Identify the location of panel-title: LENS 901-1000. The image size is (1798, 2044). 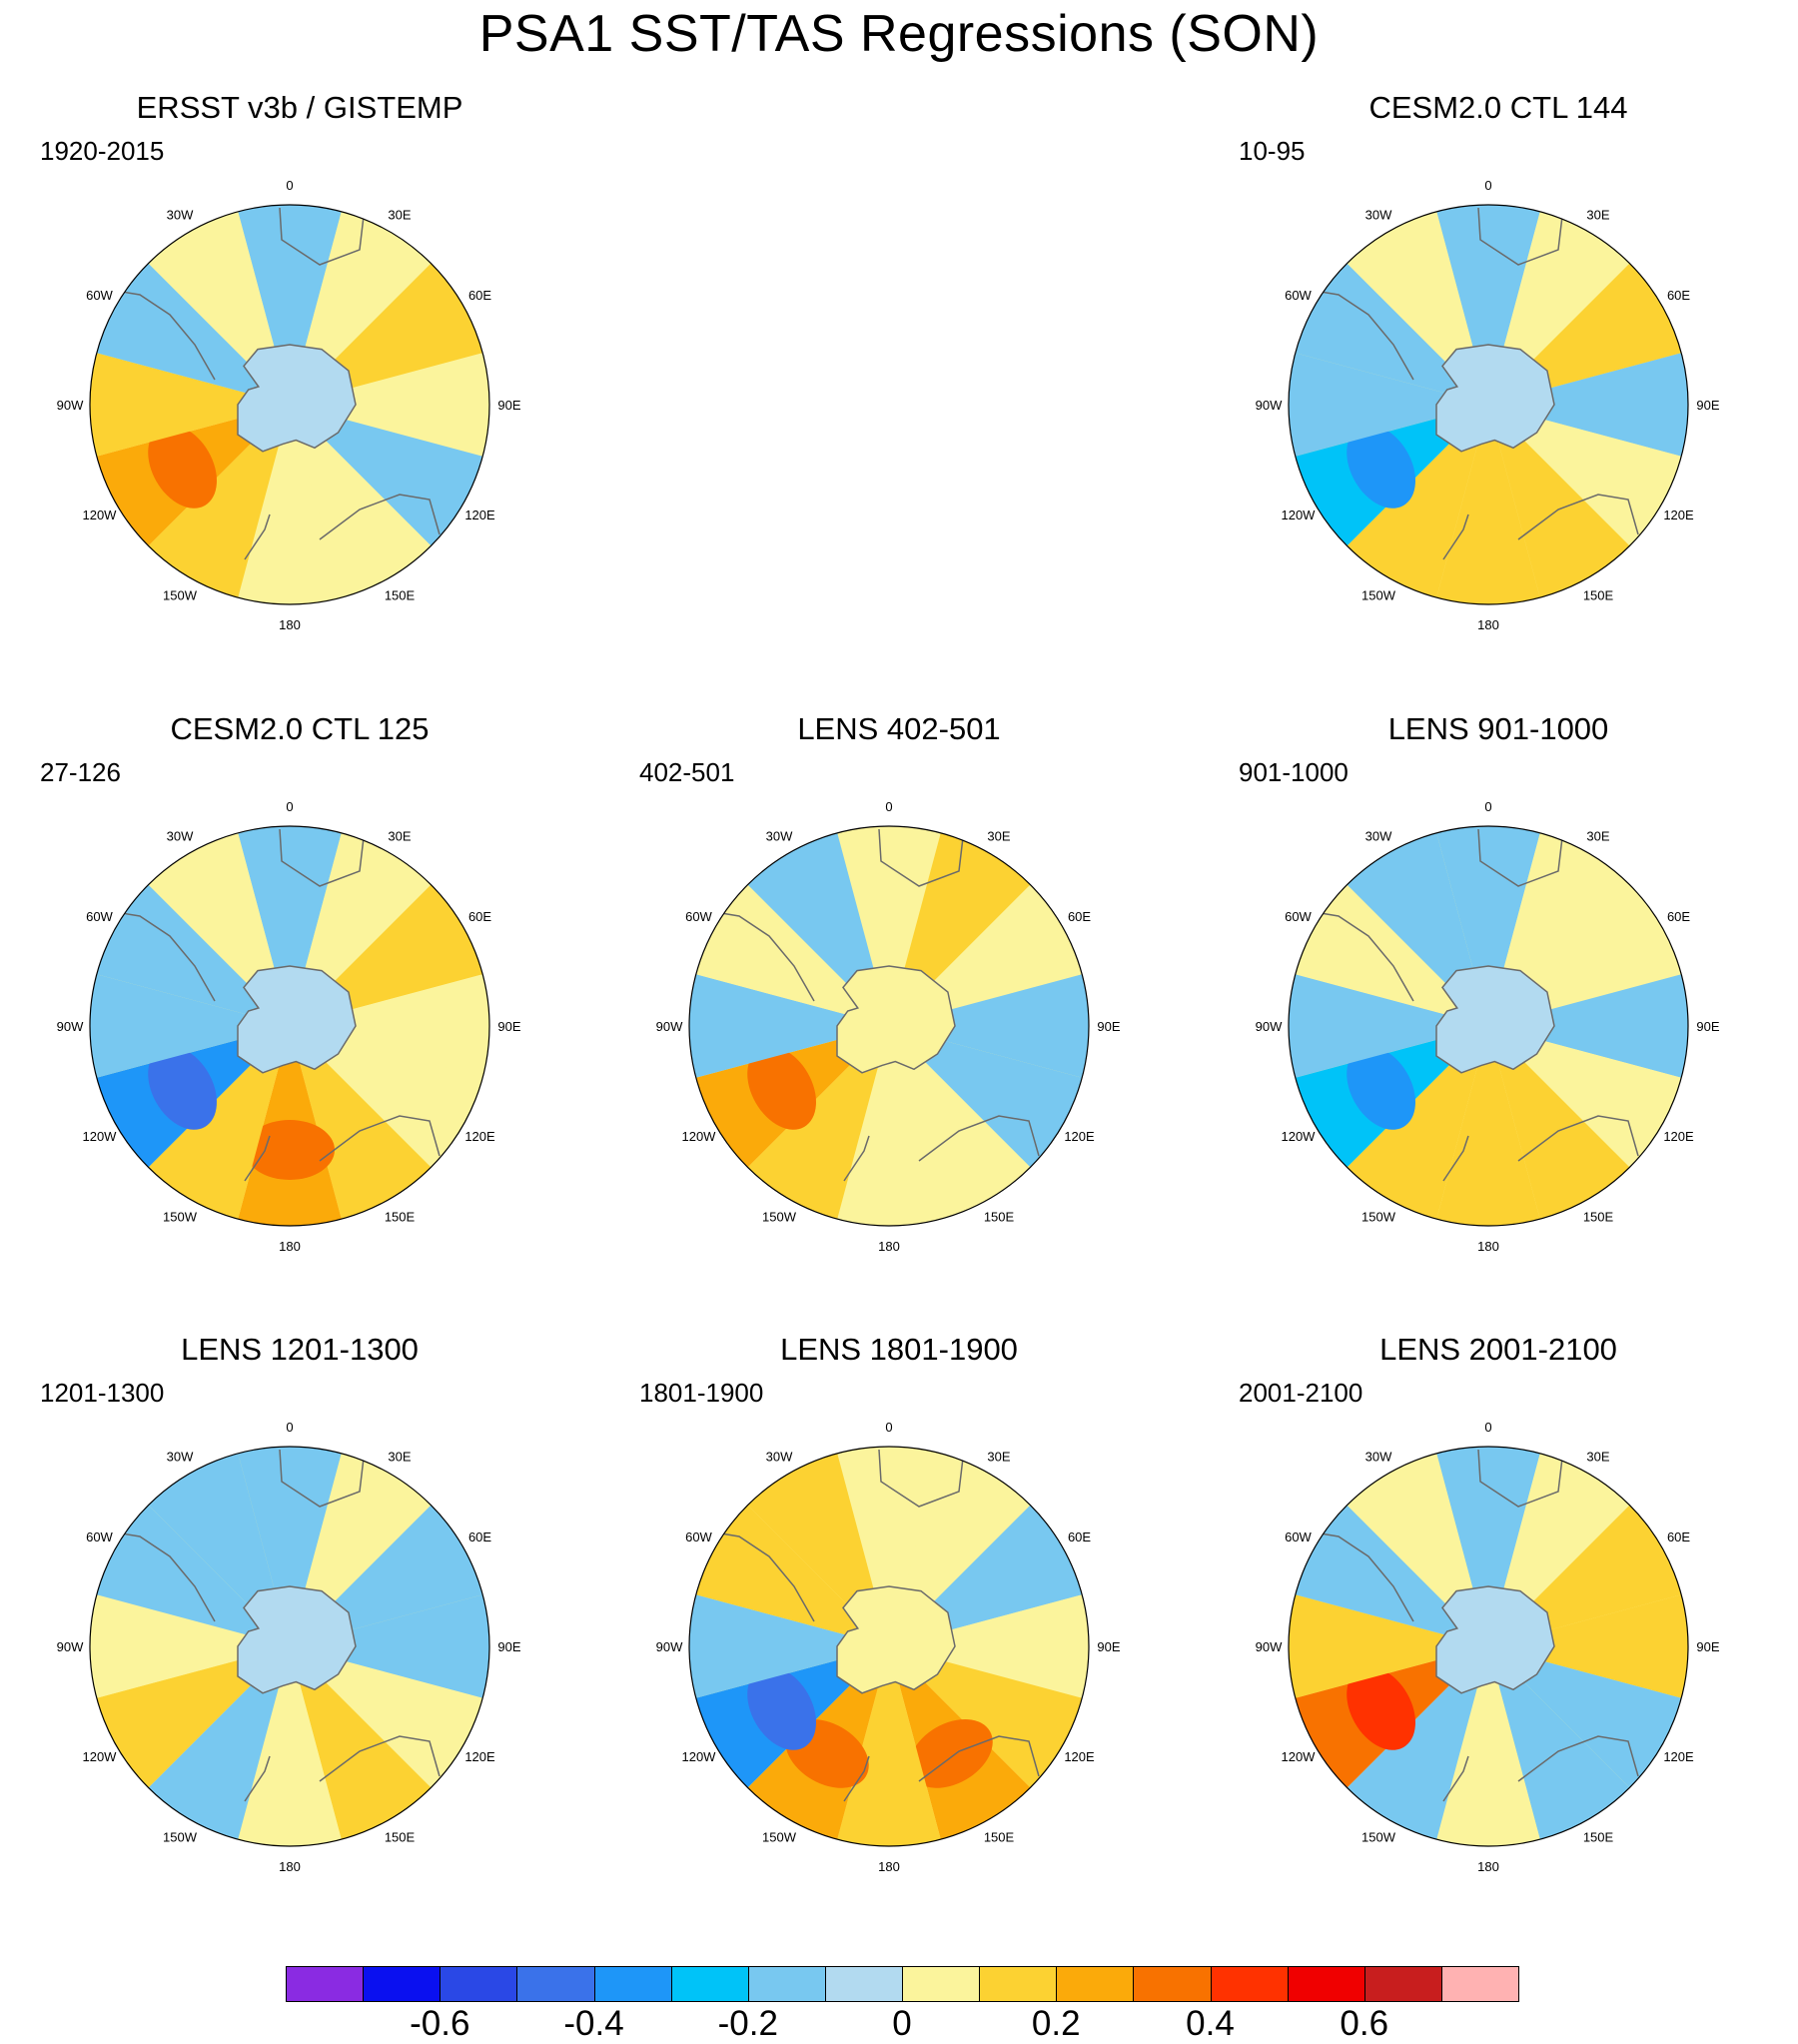
(1498, 728).